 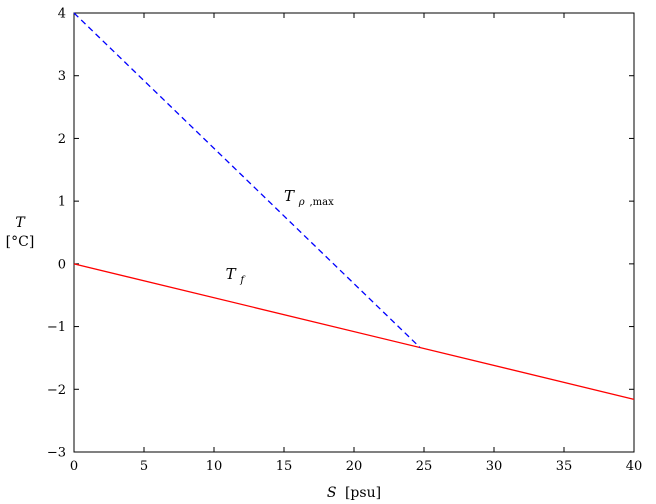 What do you see at coordinates (56, 390) in the screenshot?
I see `y-tick-label: −2` at bounding box center [56, 390].